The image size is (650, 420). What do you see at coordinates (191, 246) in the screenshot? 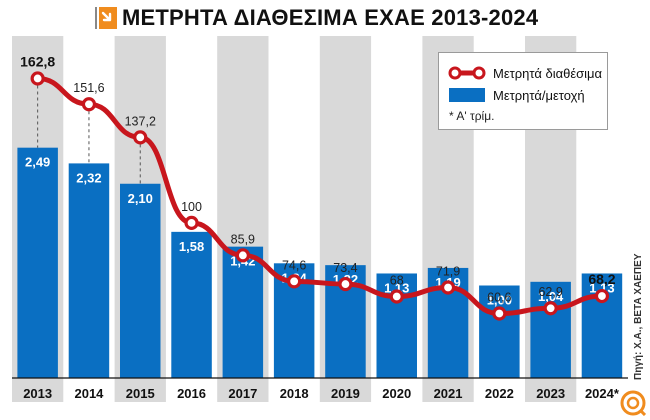
I see `bar-value-label: 1,58` at bounding box center [191, 246].